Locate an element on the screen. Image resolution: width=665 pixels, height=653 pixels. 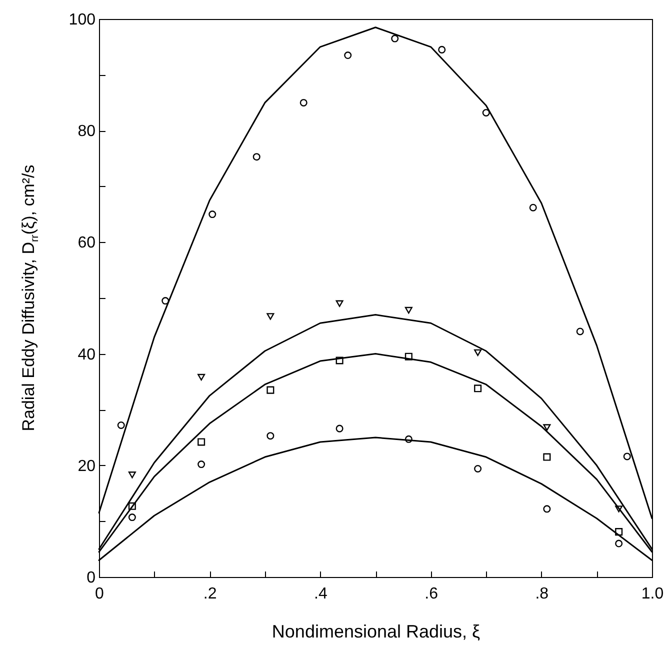
x-tick-label: .2 is located at coordinates (210, 594).